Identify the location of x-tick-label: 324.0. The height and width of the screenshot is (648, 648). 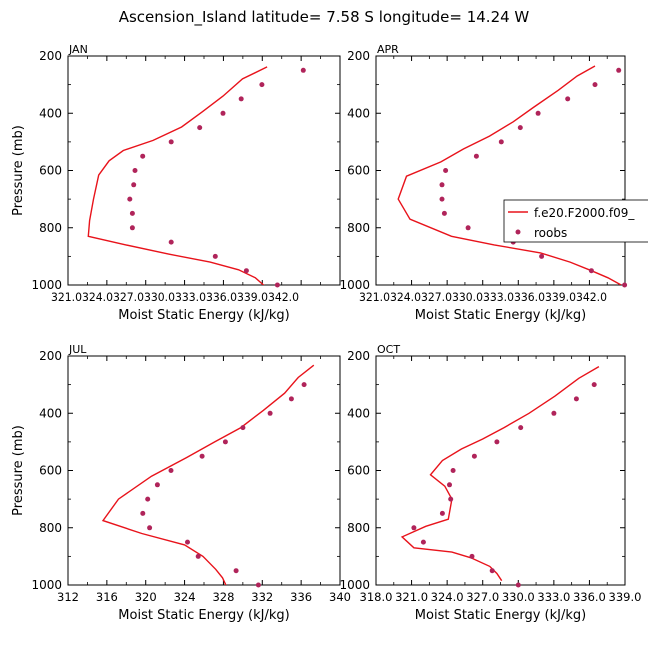
(447, 597).